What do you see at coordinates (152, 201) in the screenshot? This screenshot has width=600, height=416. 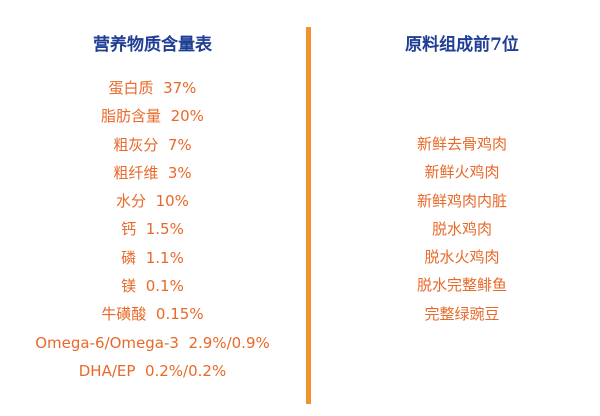 I see `list-item: 水分 10%` at bounding box center [152, 201].